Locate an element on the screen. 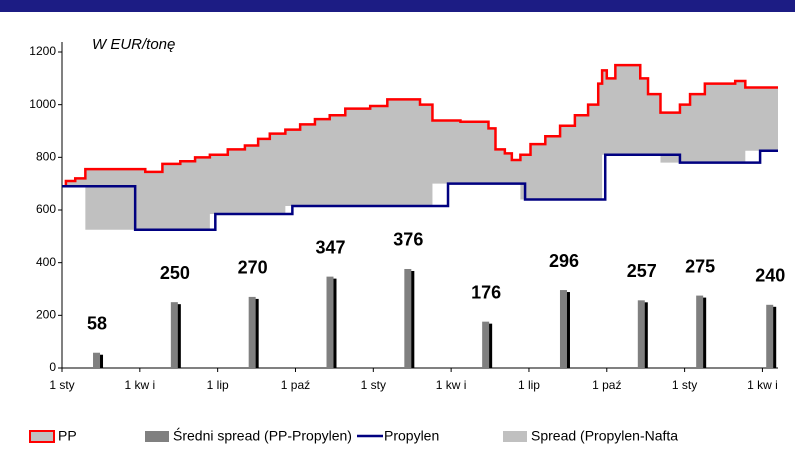 The image size is (795, 473). data-label: 376 is located at coordinates (408, 240).